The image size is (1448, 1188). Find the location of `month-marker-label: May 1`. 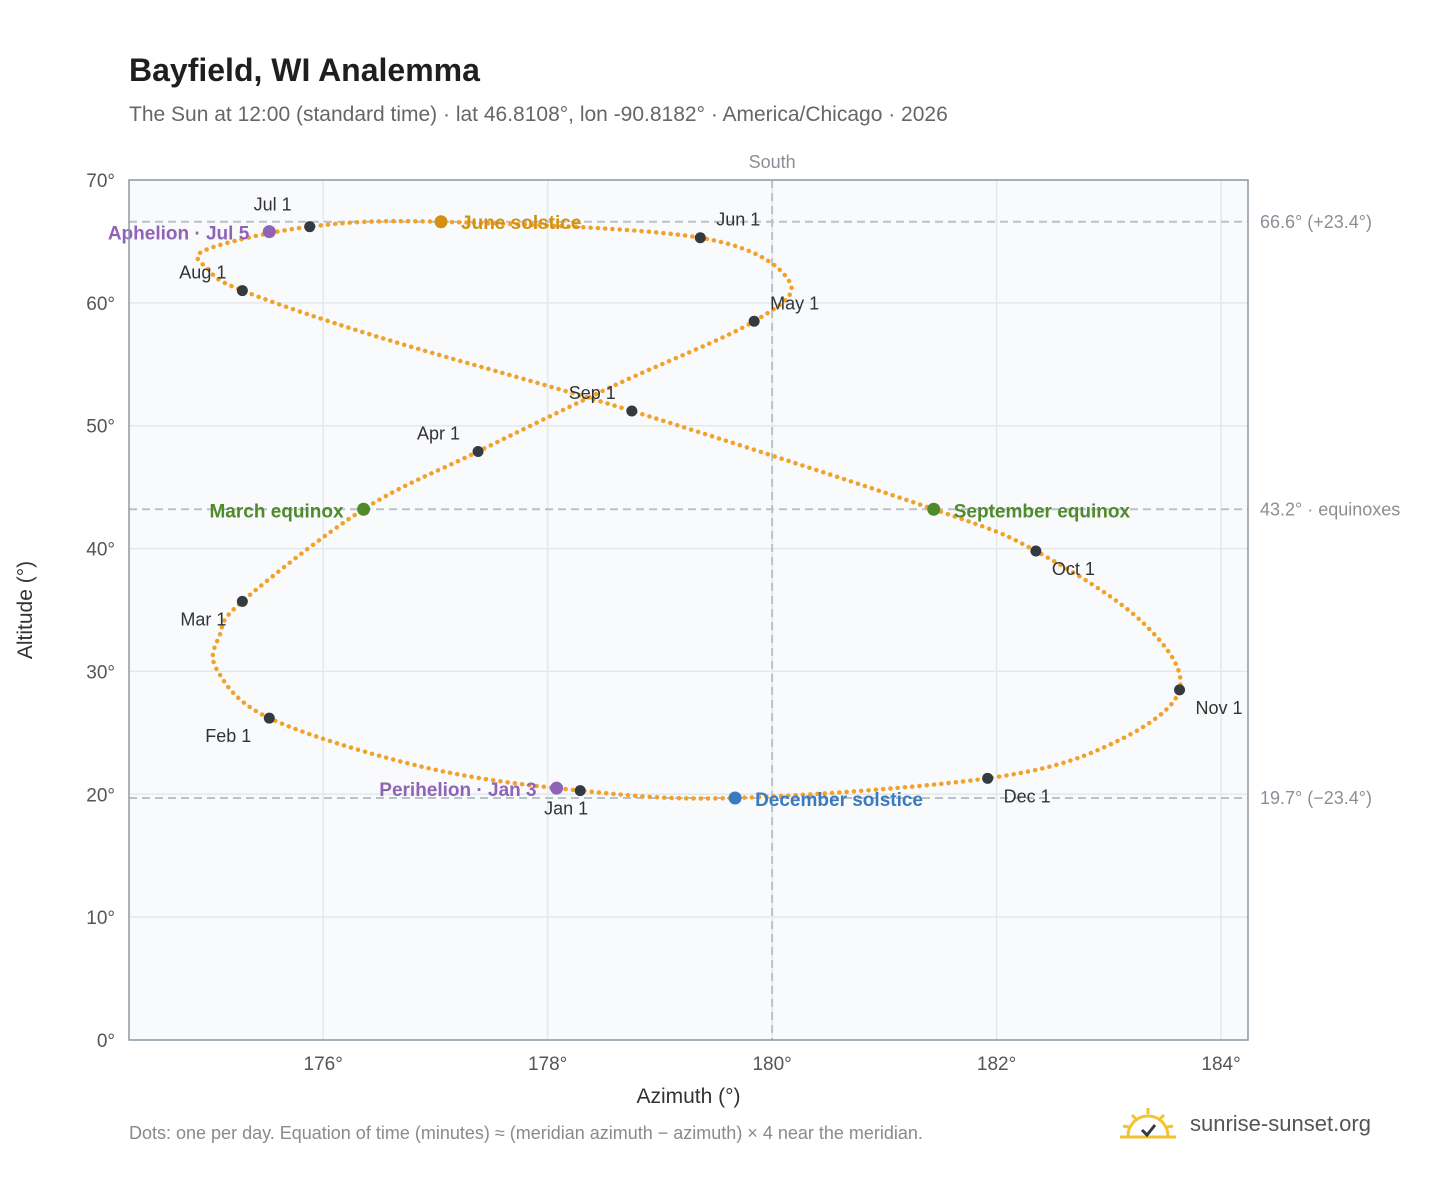

month-marker-label: May 1 is located at coordinates (794, 303).